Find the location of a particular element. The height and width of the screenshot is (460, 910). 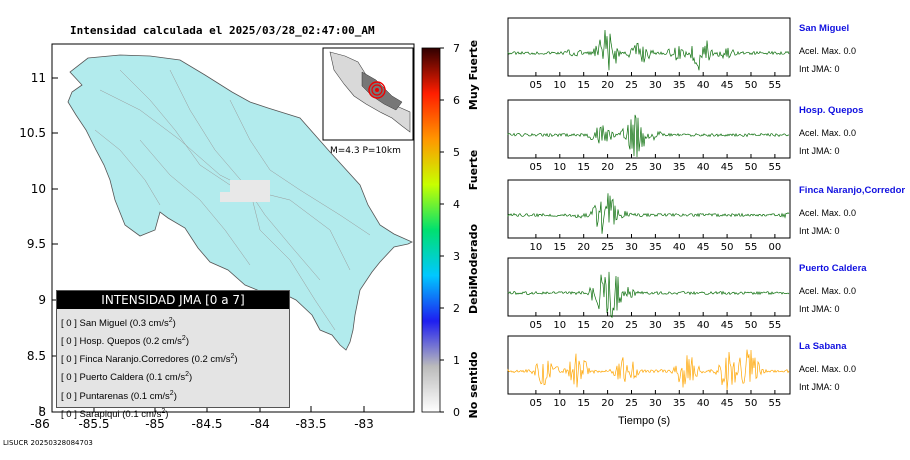

station-name: Finca Naranjo,Corredor is located at coordinates (852, 190).